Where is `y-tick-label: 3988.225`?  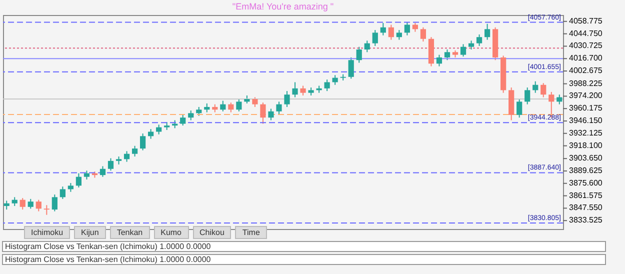
y-tick-label: 3988.225 is located at coordinates (586, 83).